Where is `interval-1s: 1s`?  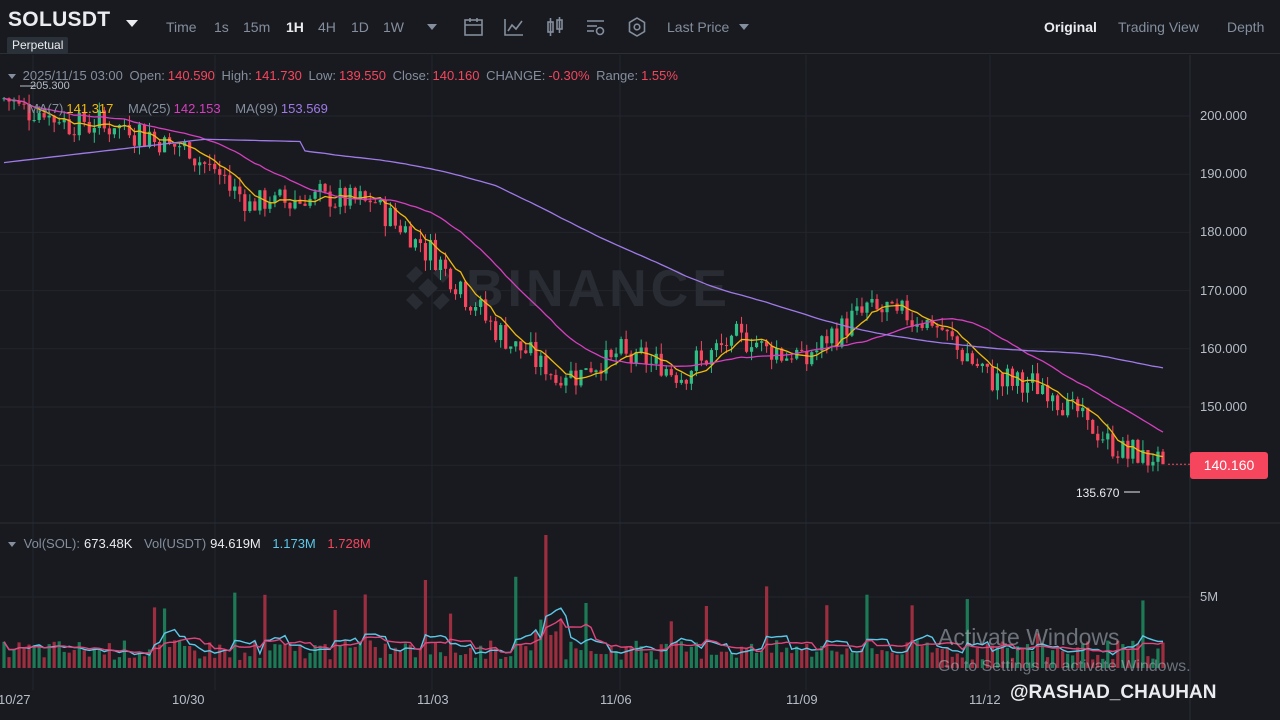 interval-1s: 1s is located at coordinates (221, 27).